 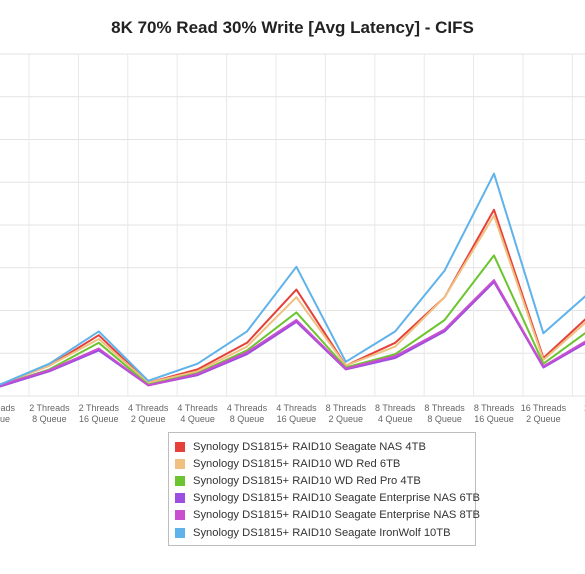 I want to click on legend-item: Synology DS1815+ RAID10 Seagate NAS 4TB, so click(x=325, y=446).